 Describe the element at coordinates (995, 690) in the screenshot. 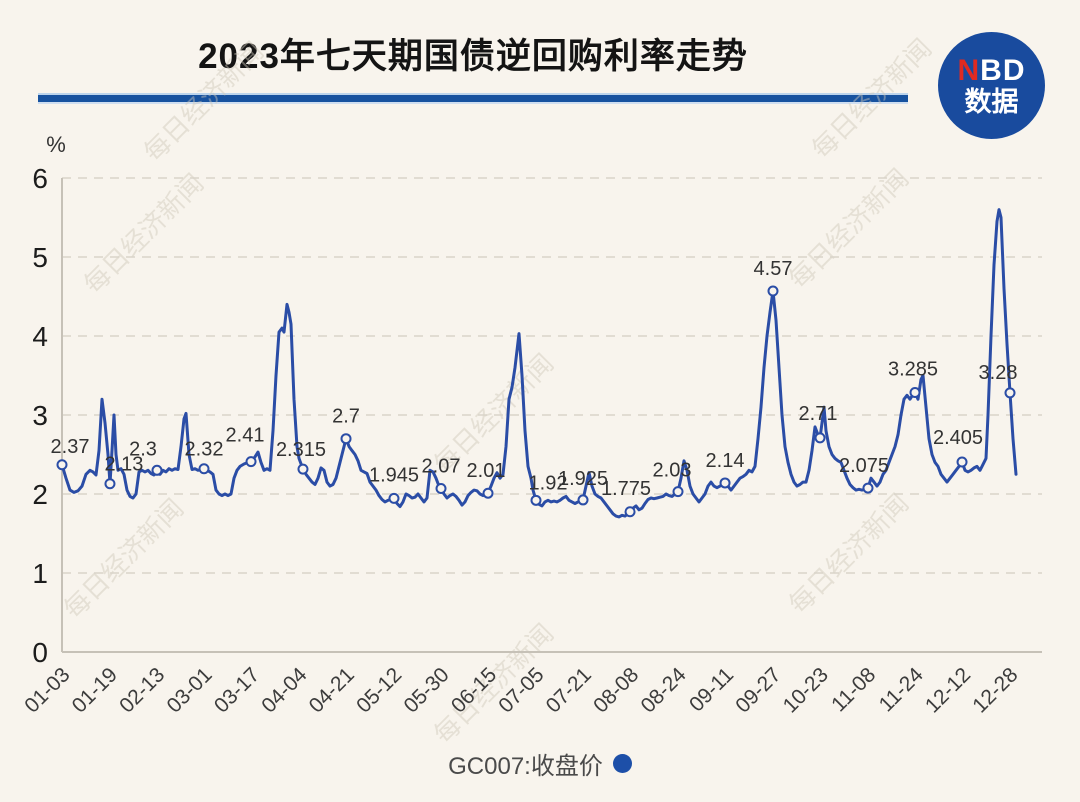

I see `x-axis-tick-label: 12-28` at that location.